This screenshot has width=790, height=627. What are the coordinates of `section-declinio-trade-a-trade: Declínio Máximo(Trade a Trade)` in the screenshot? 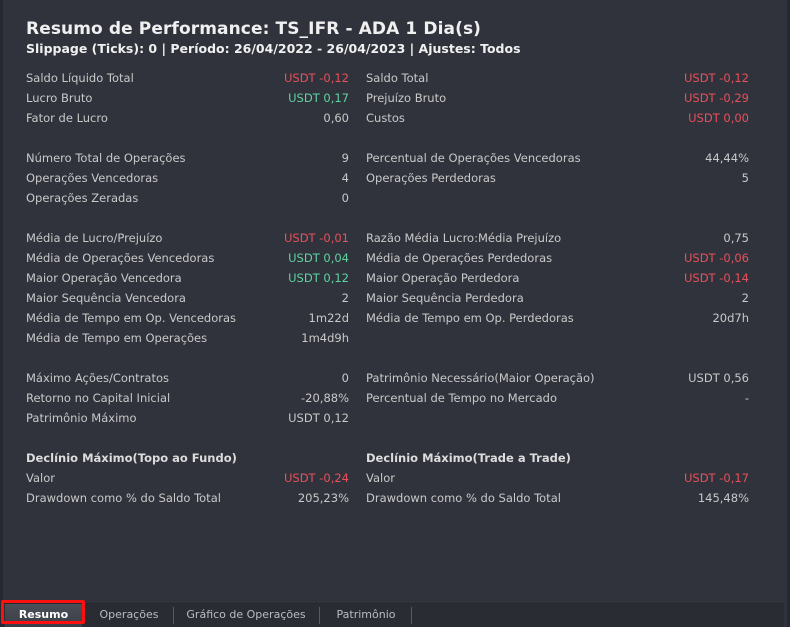 It's located at (557, 458).